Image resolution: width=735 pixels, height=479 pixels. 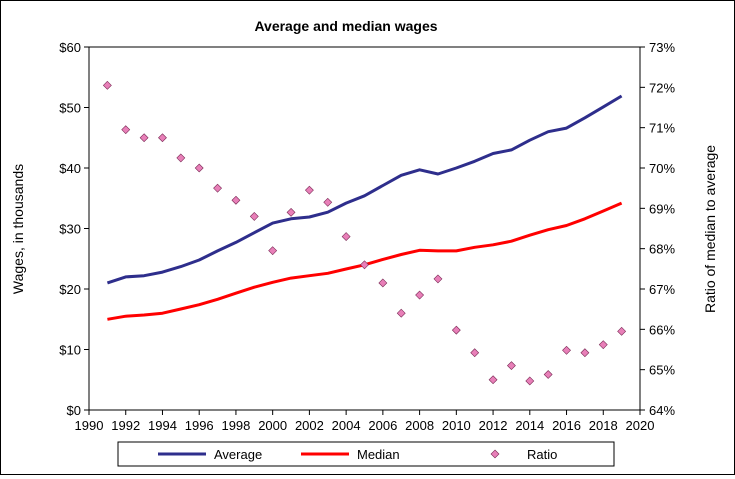 I want to click on x-tick-label: 2014, so click(x=529, y=425).